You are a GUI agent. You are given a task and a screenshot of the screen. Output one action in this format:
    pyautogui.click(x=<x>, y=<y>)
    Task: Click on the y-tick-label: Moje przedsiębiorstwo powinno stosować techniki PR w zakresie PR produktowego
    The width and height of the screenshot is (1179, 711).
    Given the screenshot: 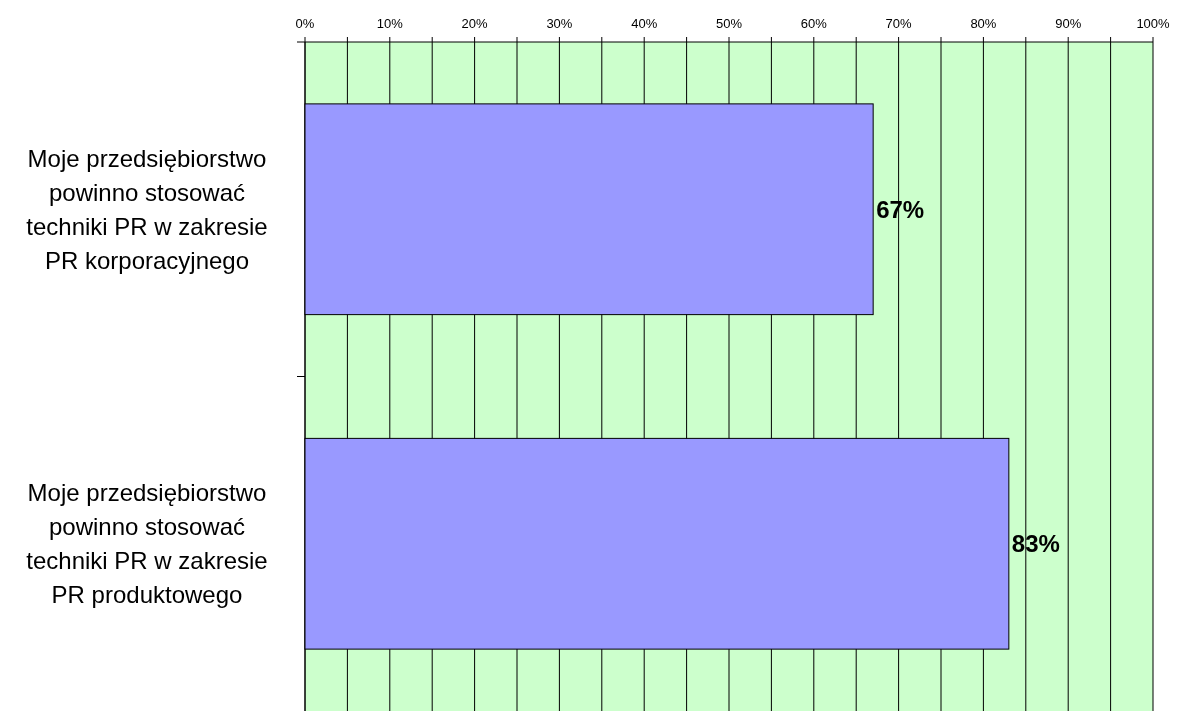 What is the action you would take?
    pyautogui.click(x=147, y=544)
    